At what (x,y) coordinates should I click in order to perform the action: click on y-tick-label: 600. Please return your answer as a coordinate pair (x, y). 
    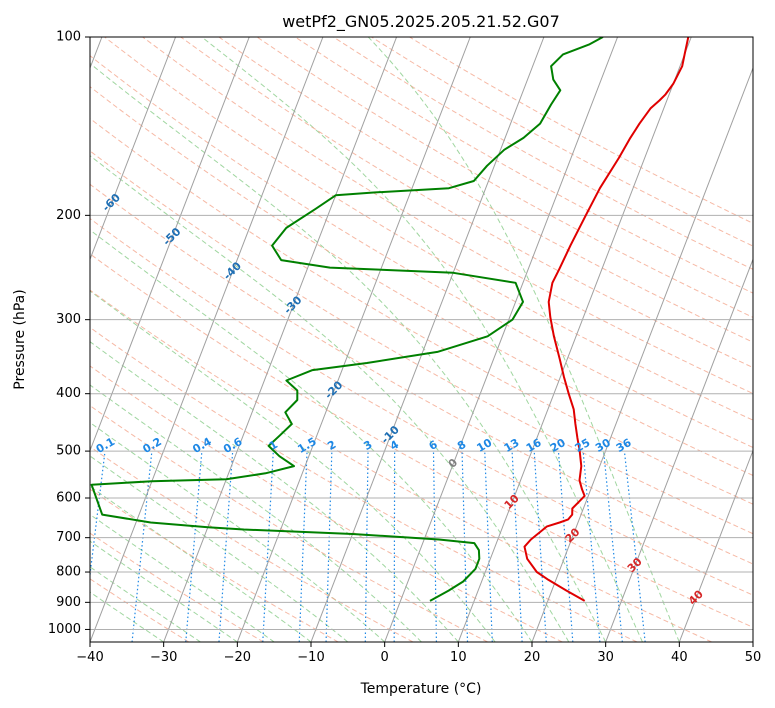
    Looking at the image, I should click on (68, 498).